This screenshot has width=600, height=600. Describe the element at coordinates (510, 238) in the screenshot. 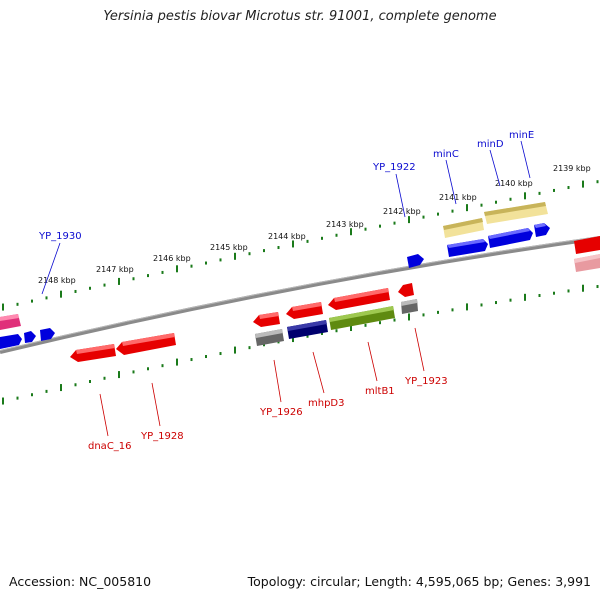

I see `gene-mind` at that location.